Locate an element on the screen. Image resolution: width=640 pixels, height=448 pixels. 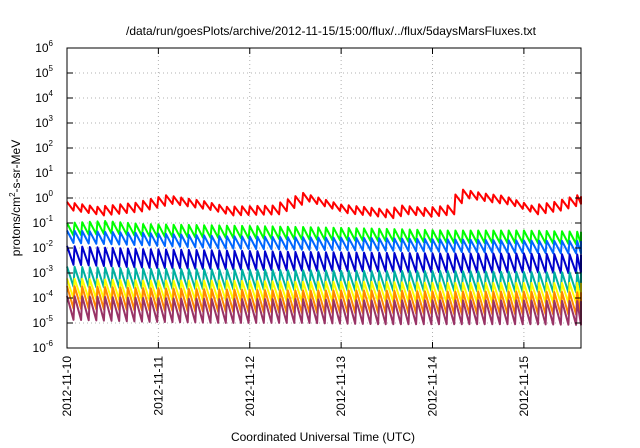
y-tick-label: 10⁻⁴ is located at coordinates (43, 297).